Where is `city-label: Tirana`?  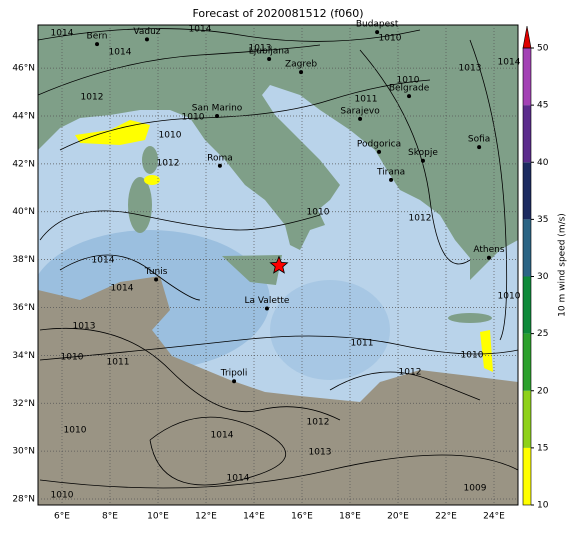 city-label: Tirana is located at coordinates (390, 172).